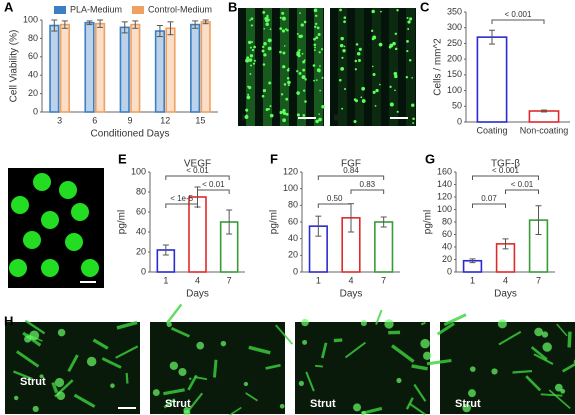 The width and height of the screenshot is (575, 415). Describe the element at coordinates (138, 171) in the screenshot. I see `y-tick-label: 100` at that location.